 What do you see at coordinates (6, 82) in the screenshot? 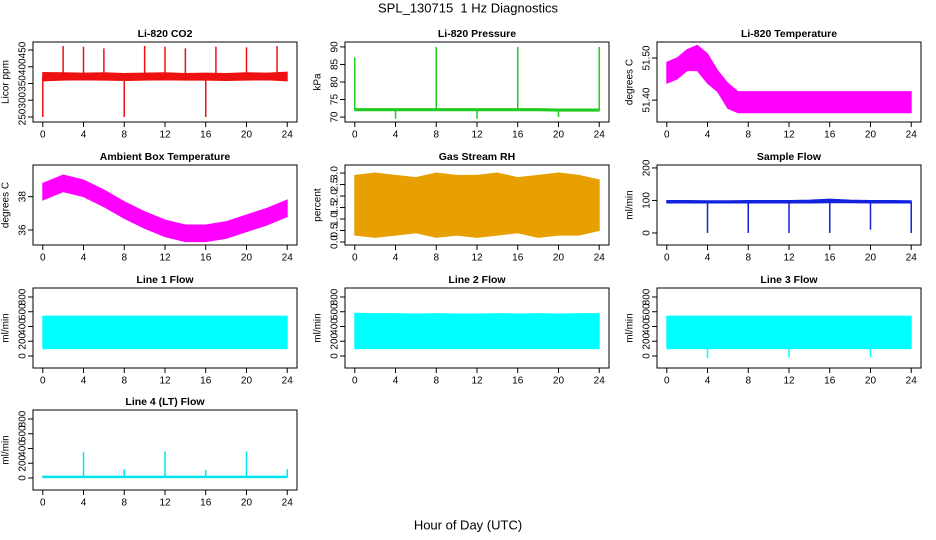
I see `y-axis-title: Licor ppm` at bounding box center [6, 82].